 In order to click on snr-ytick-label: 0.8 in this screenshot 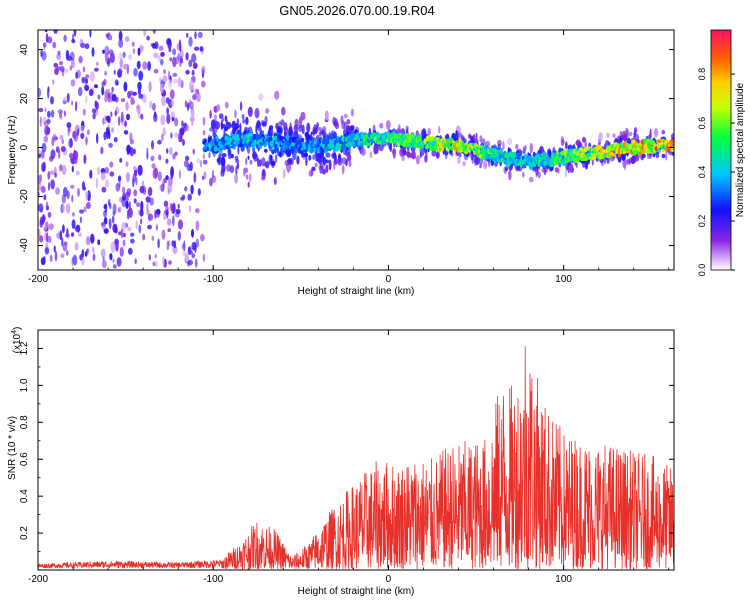, I will do `click(24, 422)`.